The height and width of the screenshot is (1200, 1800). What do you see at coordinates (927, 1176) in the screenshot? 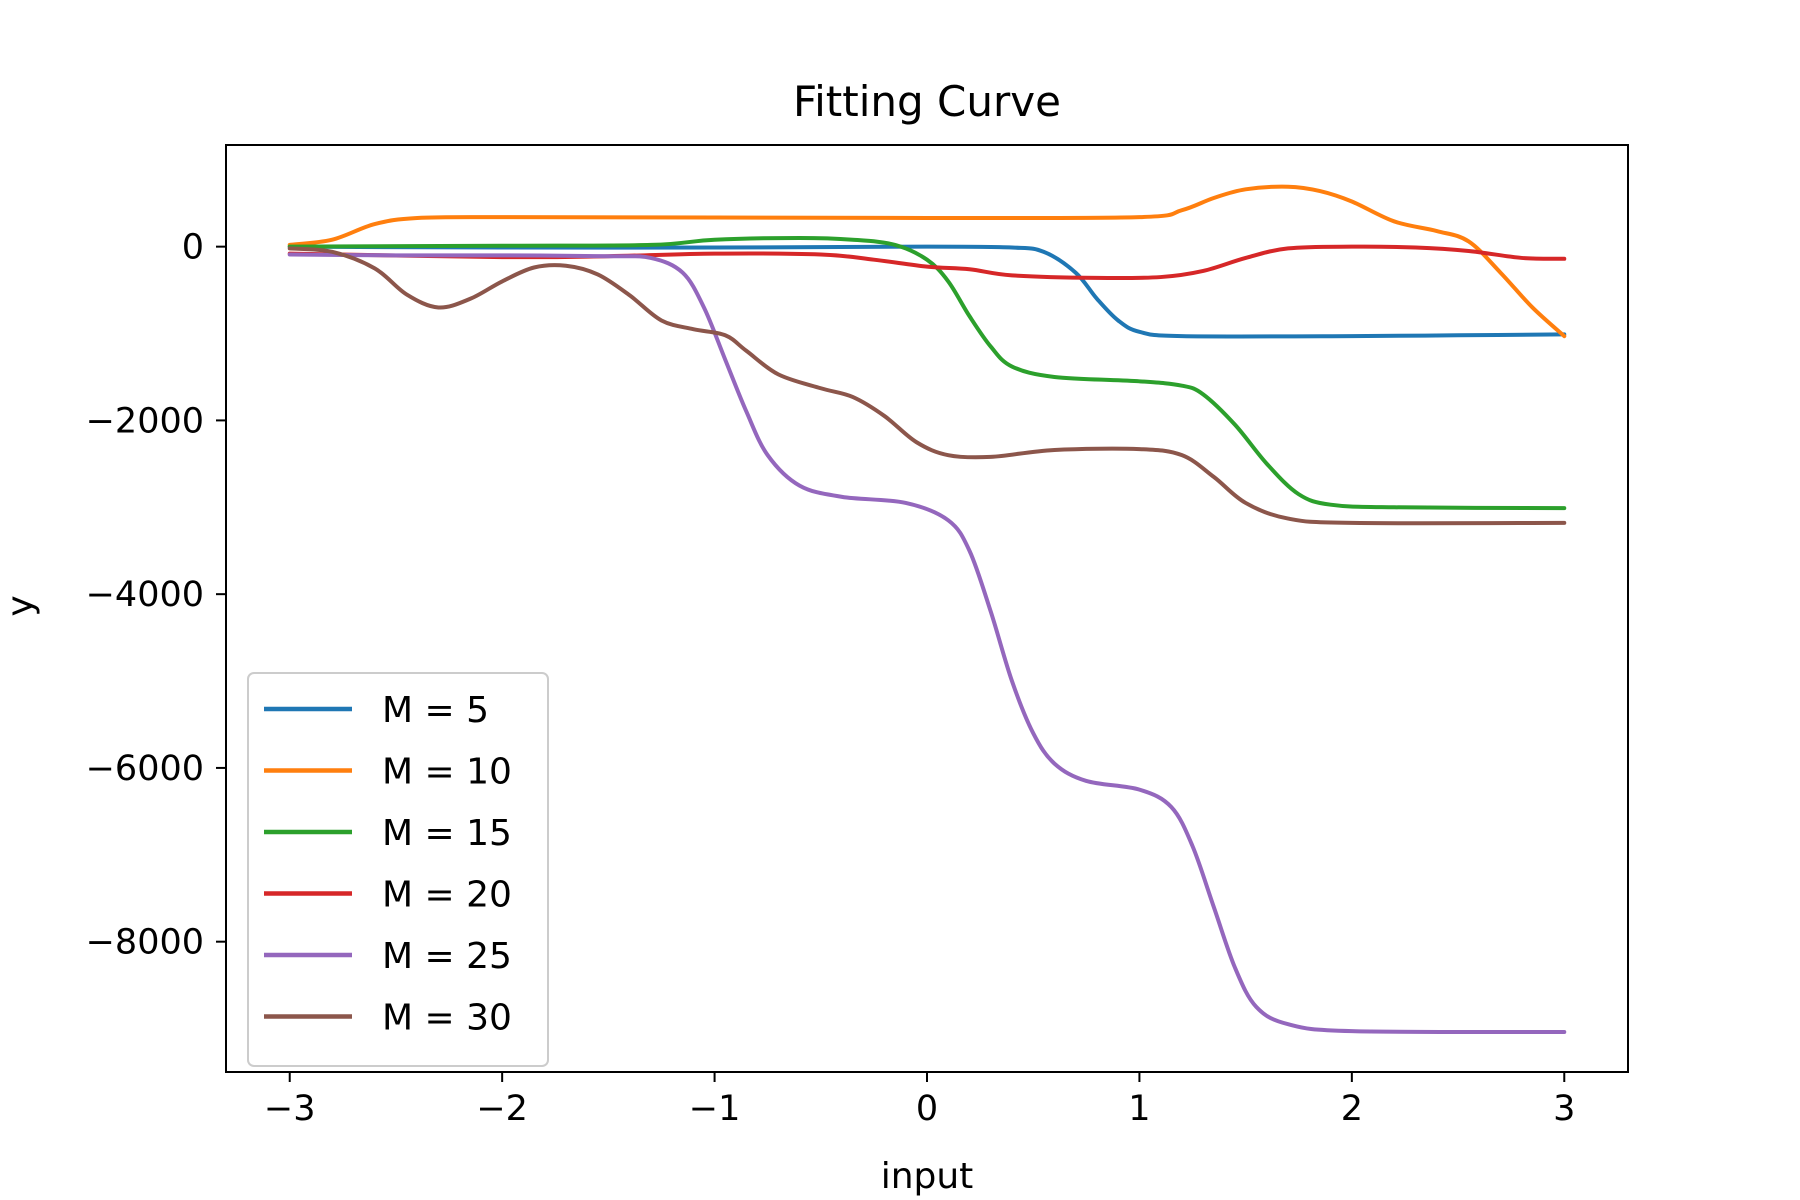
I see `x-axis-label: input` at bounding box center [927, 1176].